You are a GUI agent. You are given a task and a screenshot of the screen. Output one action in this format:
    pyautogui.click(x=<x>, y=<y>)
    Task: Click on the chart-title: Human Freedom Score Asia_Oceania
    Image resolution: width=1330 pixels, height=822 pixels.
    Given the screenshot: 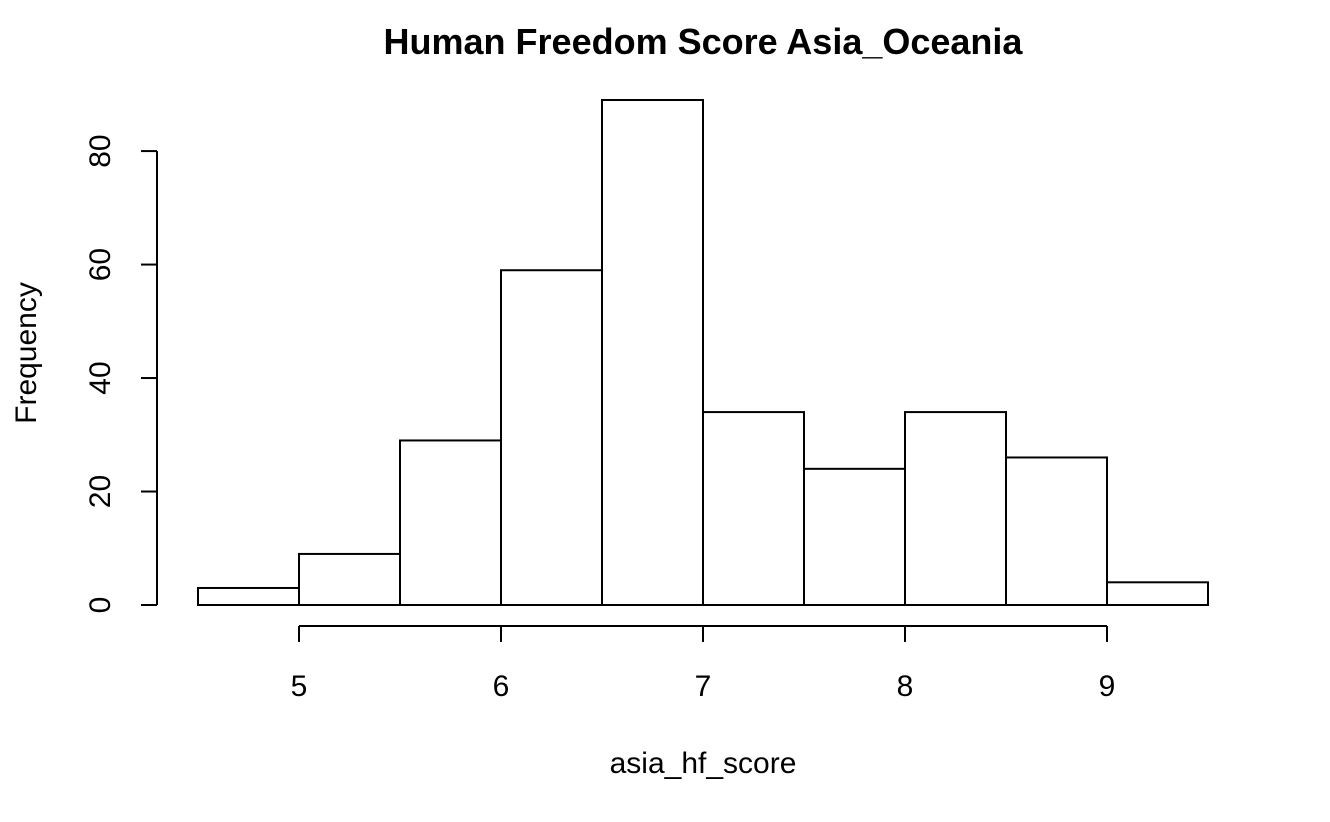 What is the action you would take?
    pyautogui.click(x=704, y=41)
    